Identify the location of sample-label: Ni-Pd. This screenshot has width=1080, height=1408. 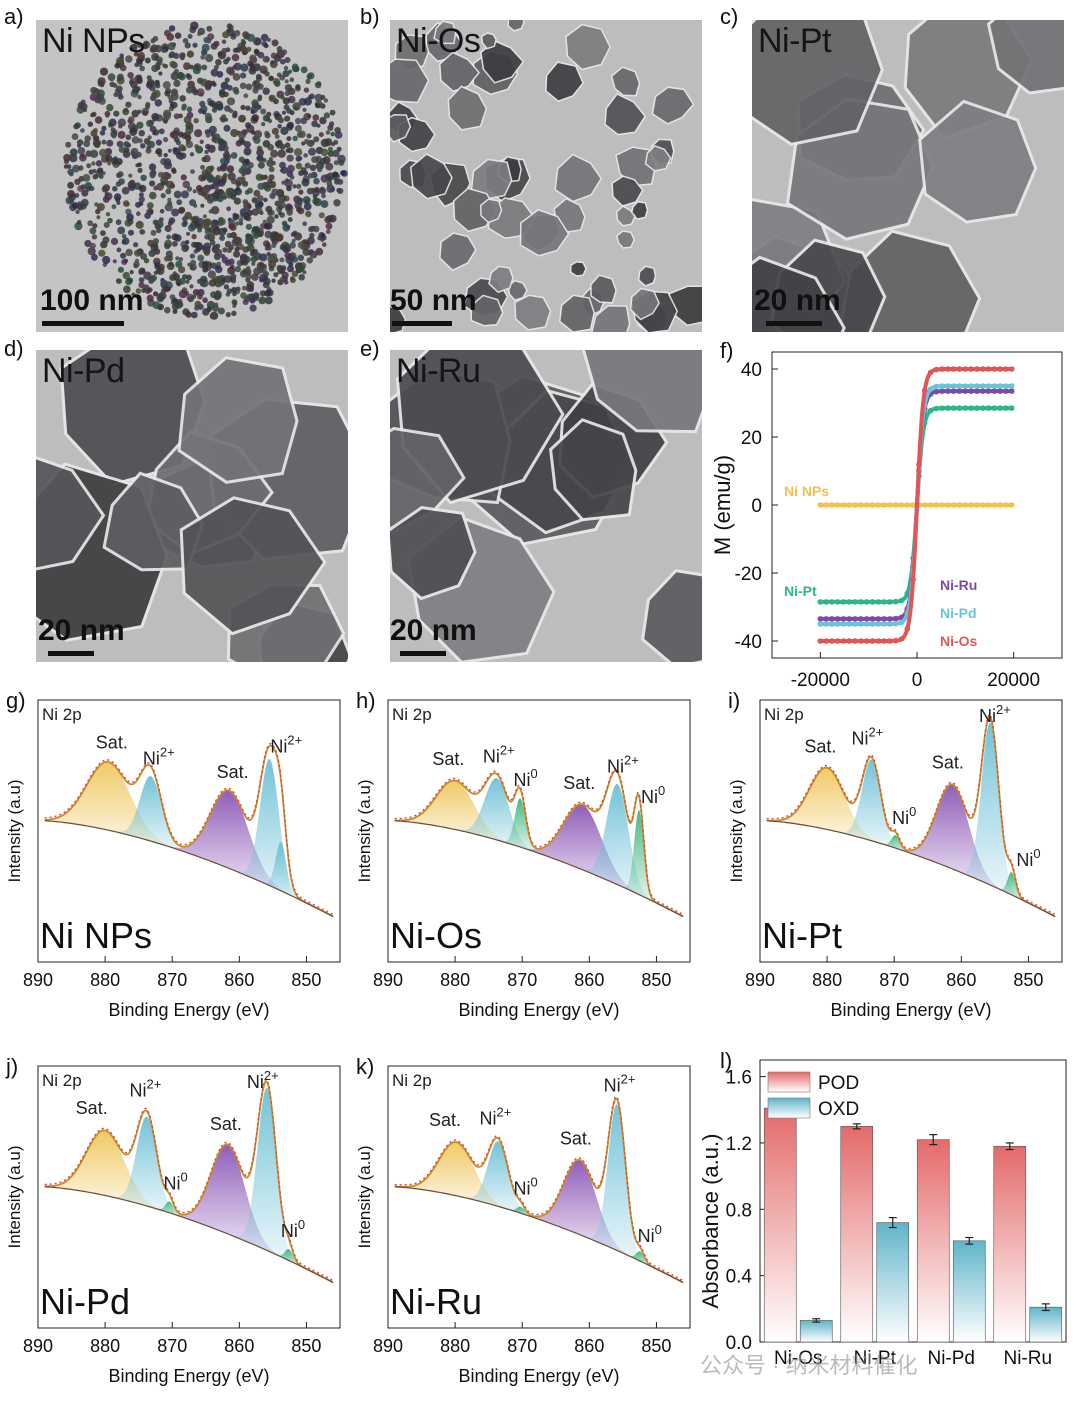
(85, 1301).